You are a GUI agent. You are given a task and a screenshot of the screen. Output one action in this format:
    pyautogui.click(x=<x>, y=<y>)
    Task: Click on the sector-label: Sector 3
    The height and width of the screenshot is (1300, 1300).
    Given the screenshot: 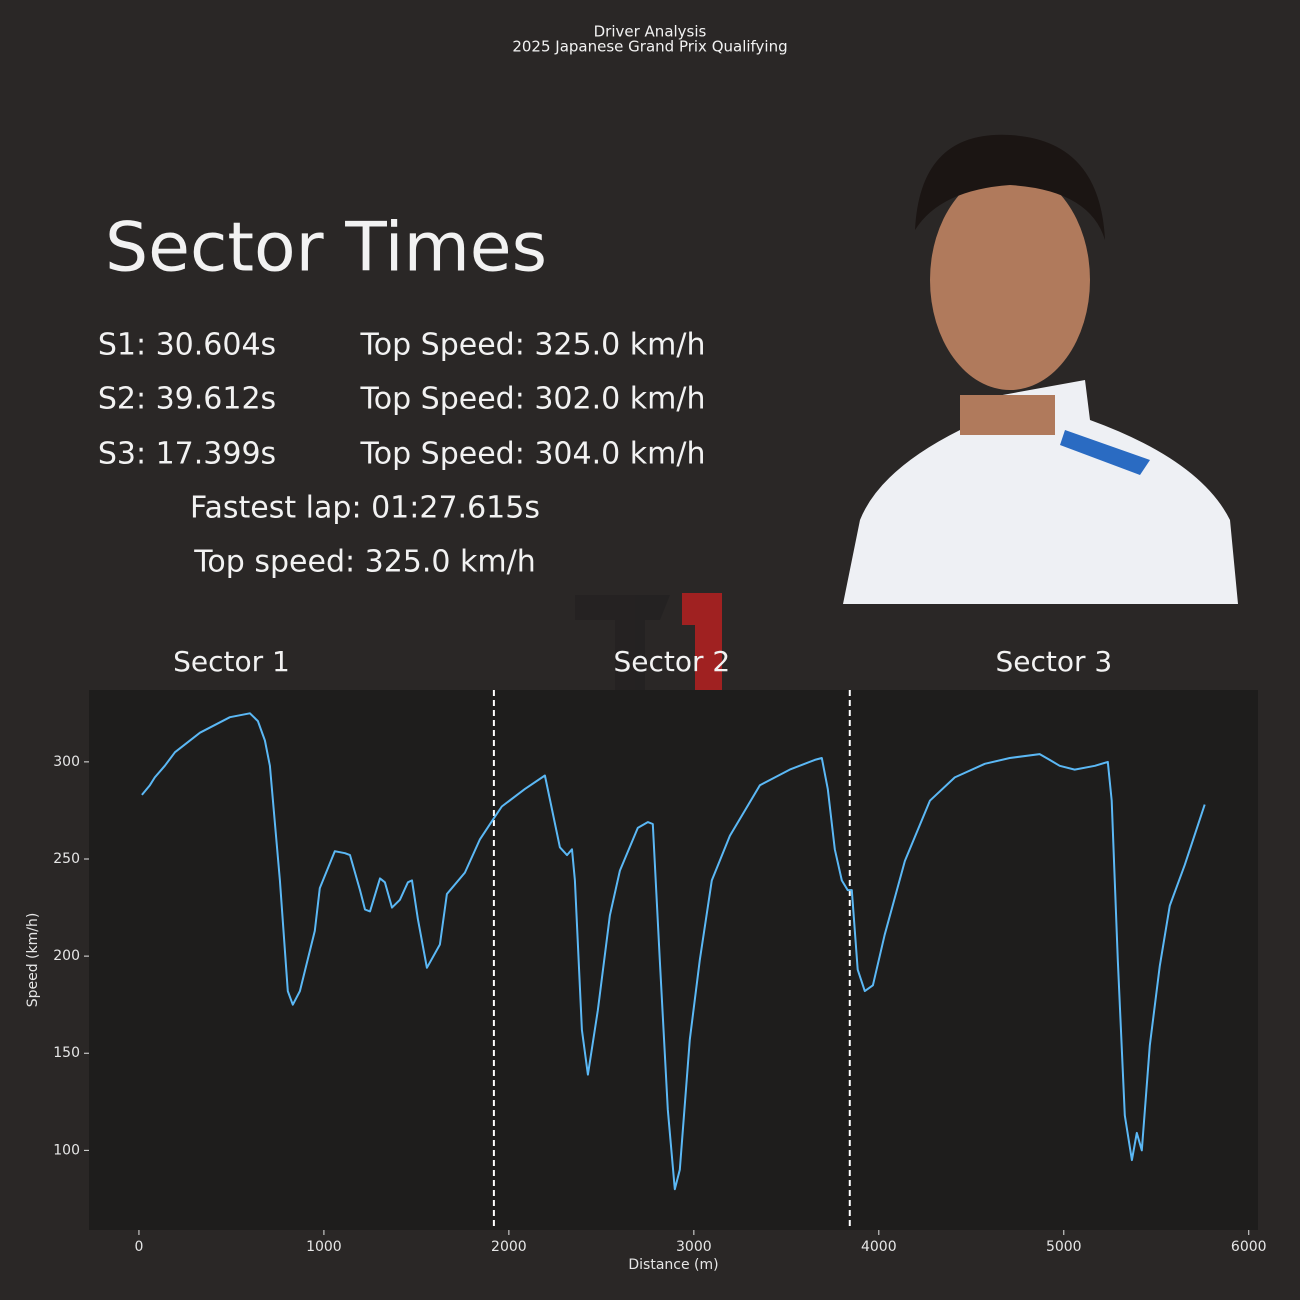 What is the action you would take?
    pyautogui.click(x=1054, y=661)
    